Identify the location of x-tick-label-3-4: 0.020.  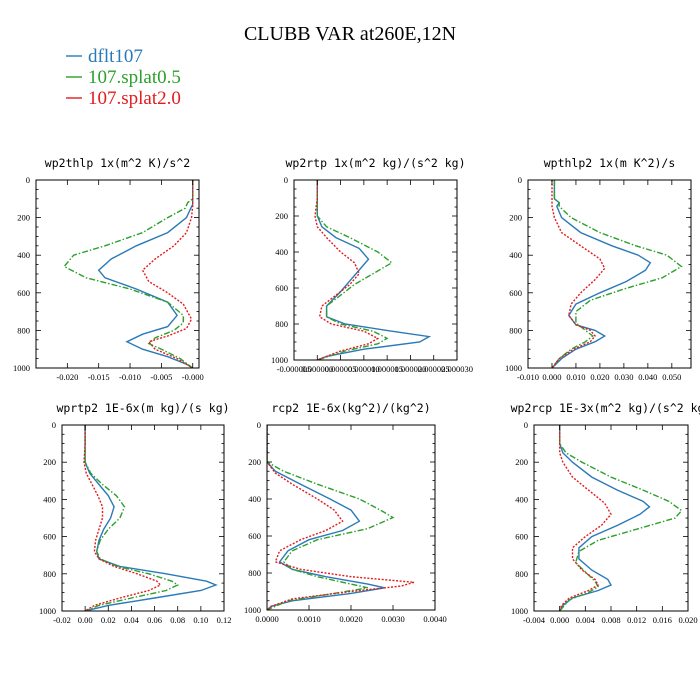
(599, 377).